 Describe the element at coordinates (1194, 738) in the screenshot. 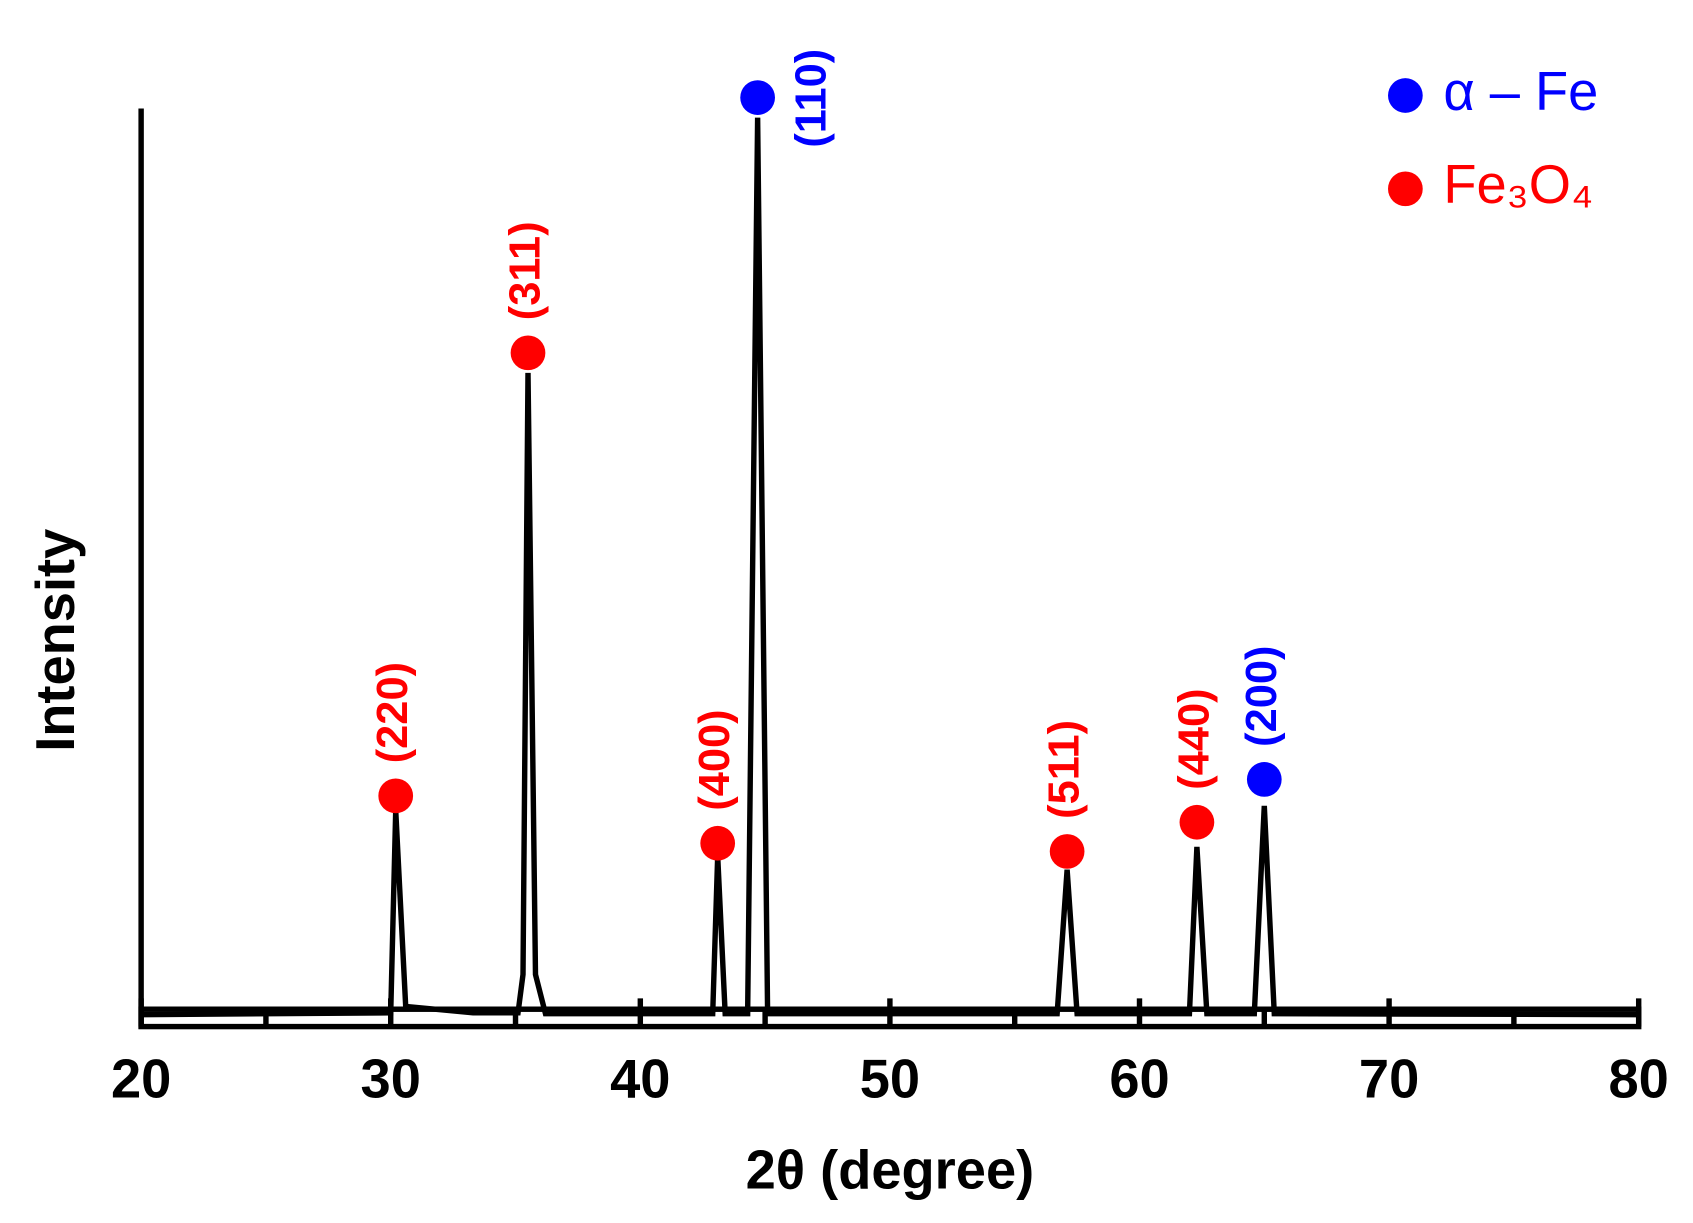

I see `peak-label: (440)` at that location.